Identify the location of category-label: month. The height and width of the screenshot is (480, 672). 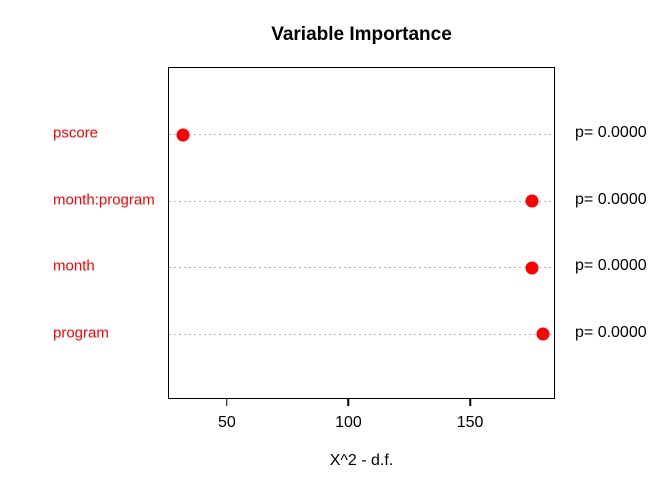
(74, 266).